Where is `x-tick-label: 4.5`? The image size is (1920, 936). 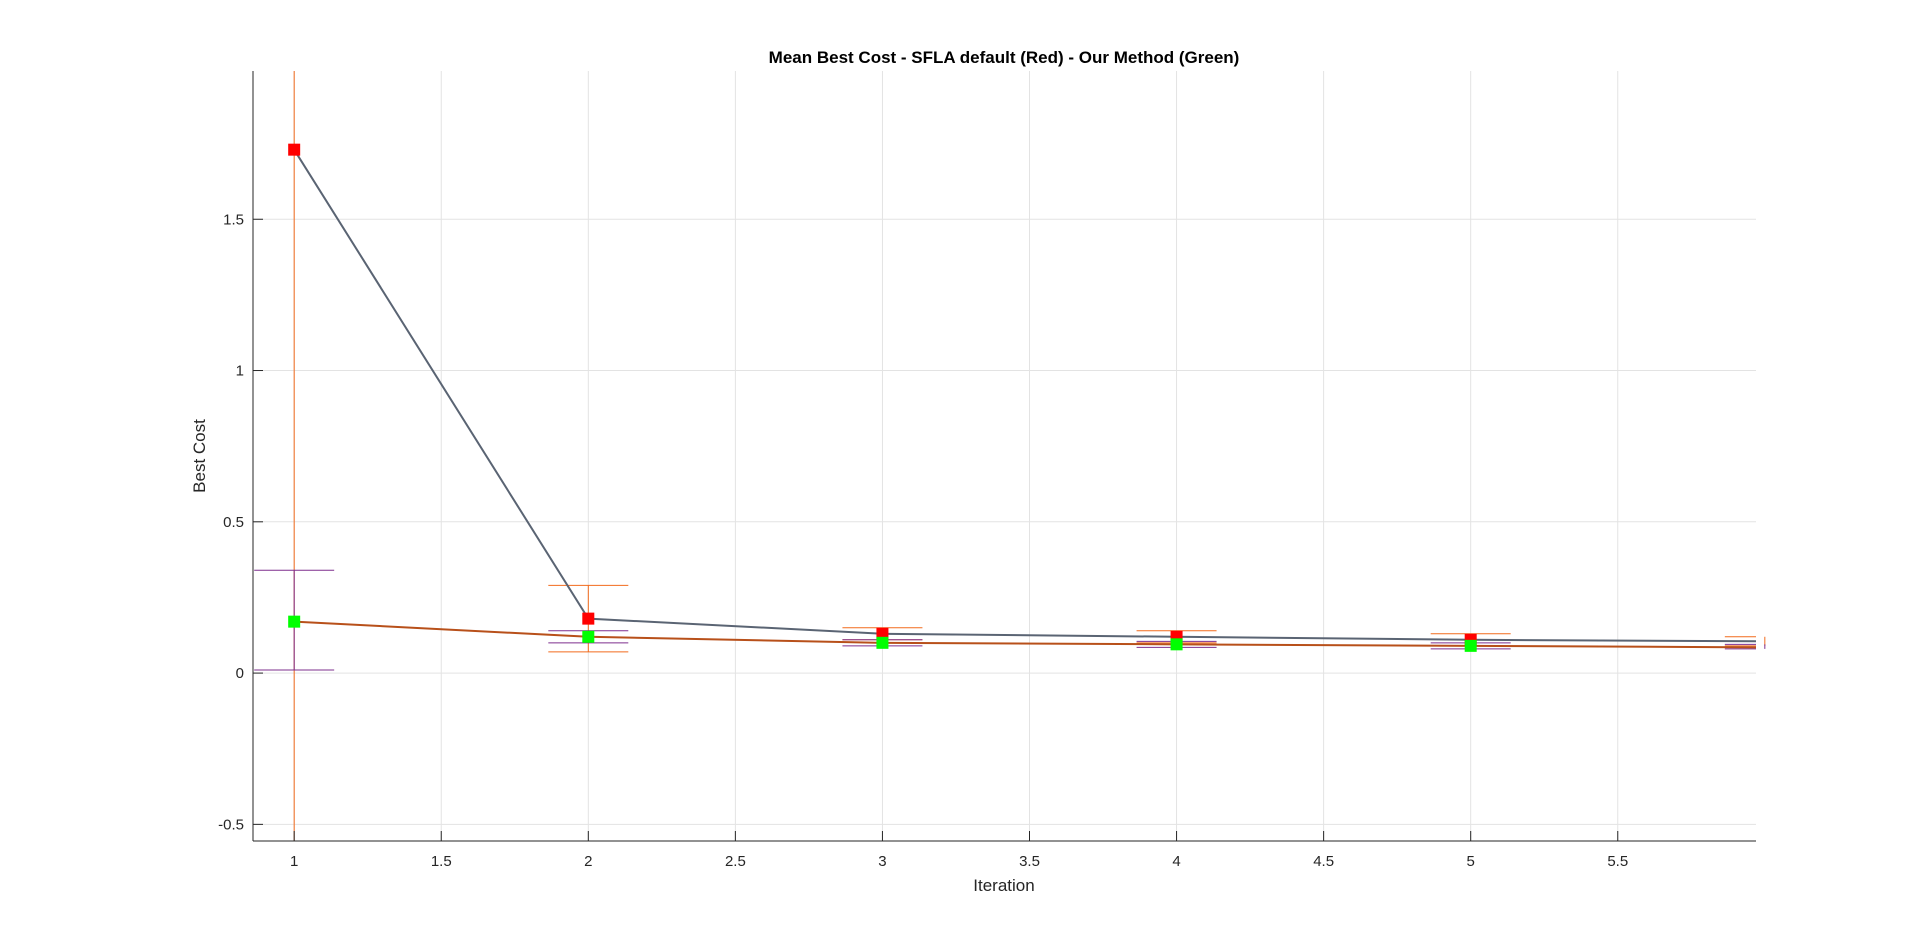 x-tick-label: 4.5 is located at coordinates (1323, 861).